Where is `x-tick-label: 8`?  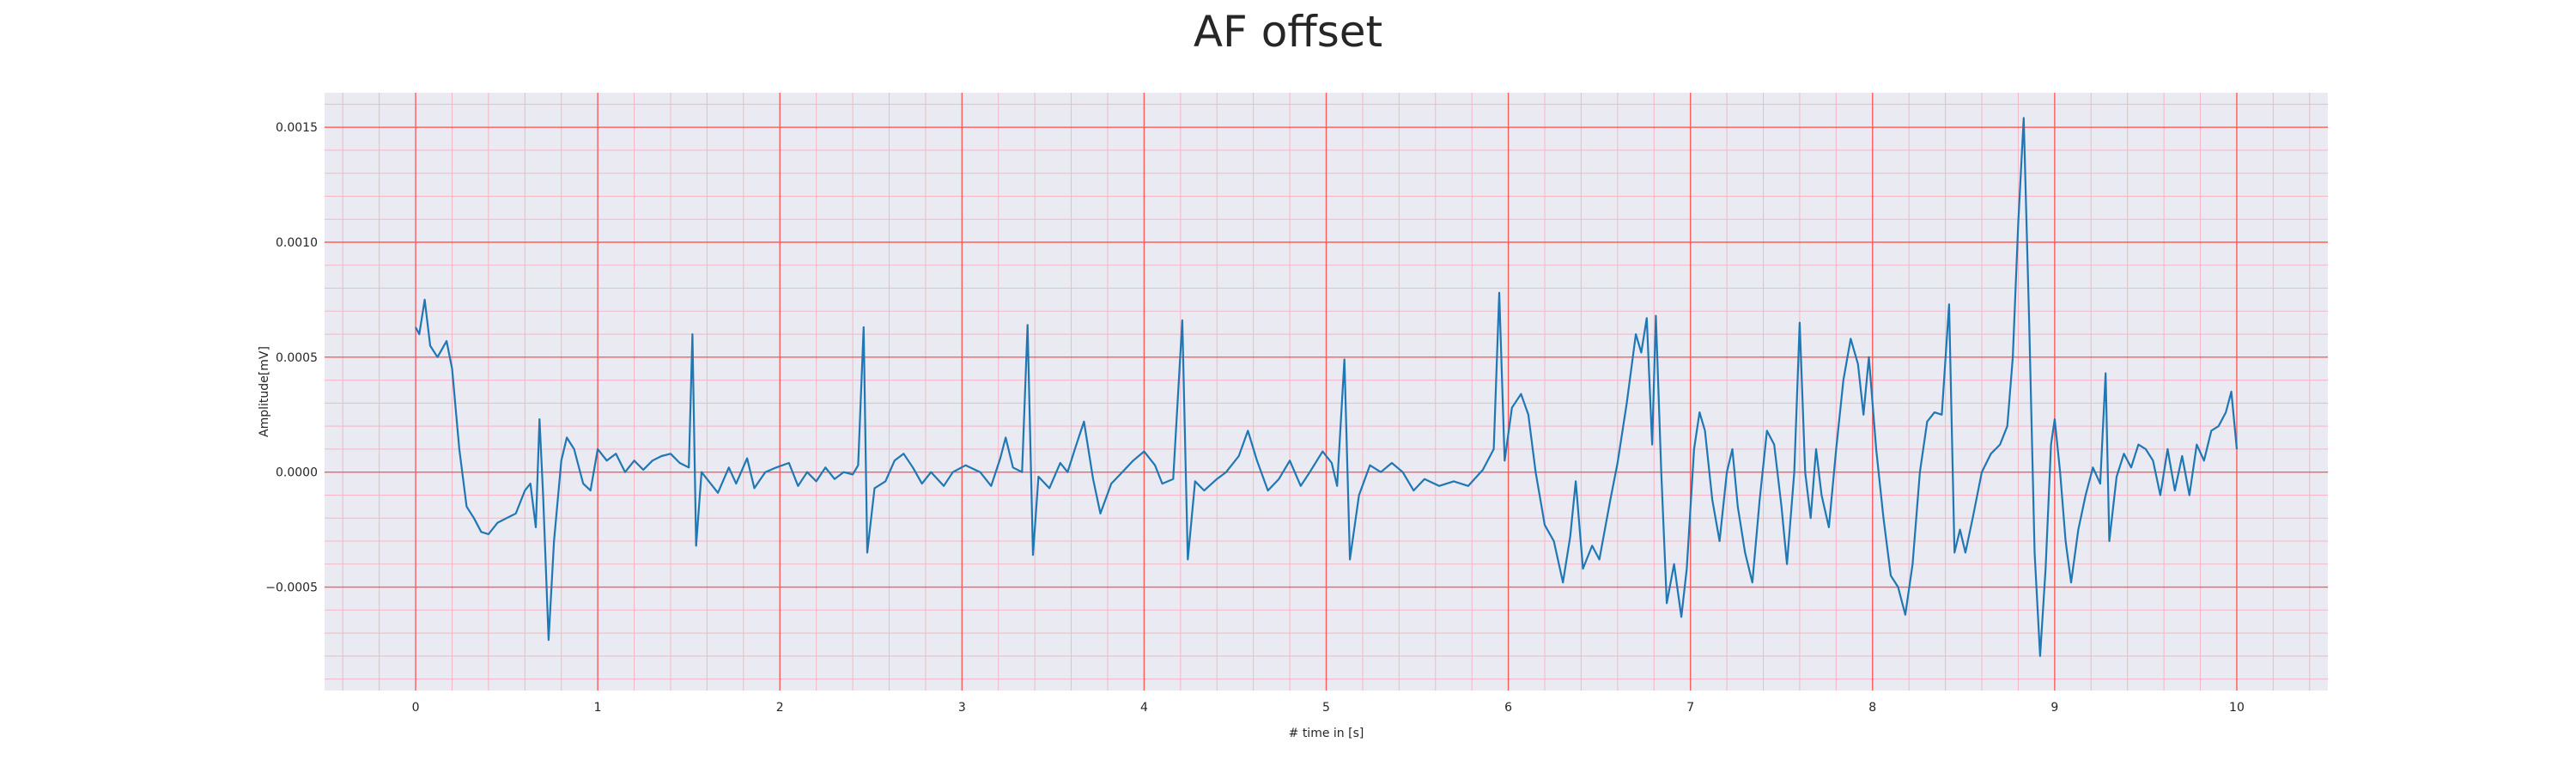 x-tick-label: 8 is located at coordinates (1872, 708).